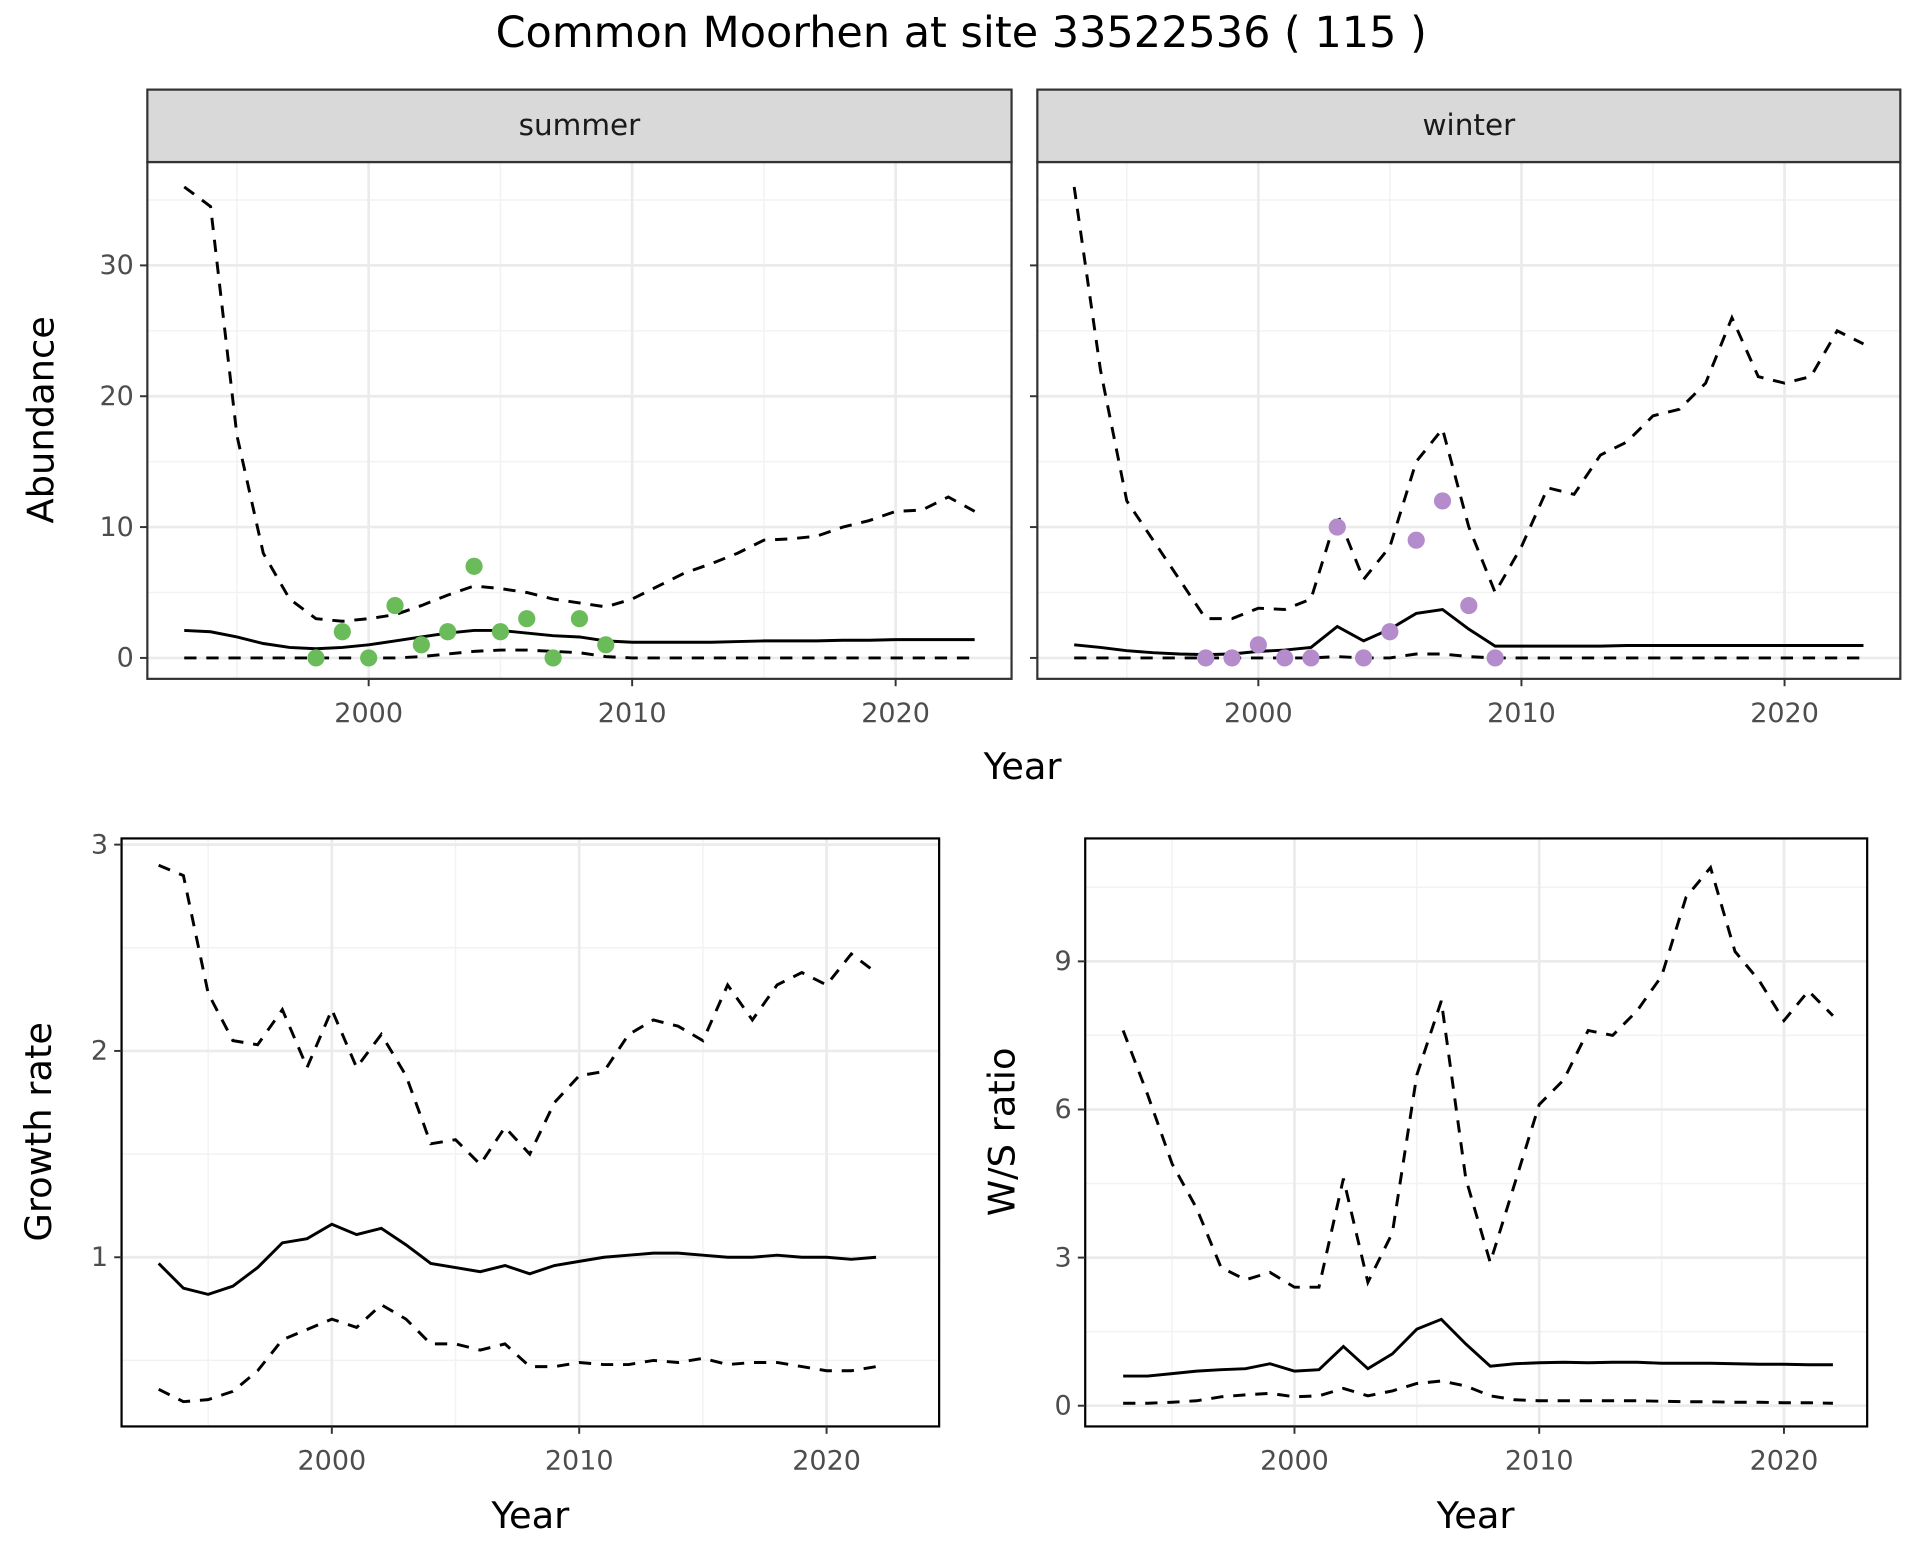 The image size is (1920, 1560). What do you see at coordinates (1063, 1109) in the screenshot?
I see `y-tick-label: 6` at bounding box center [1063, 1109].